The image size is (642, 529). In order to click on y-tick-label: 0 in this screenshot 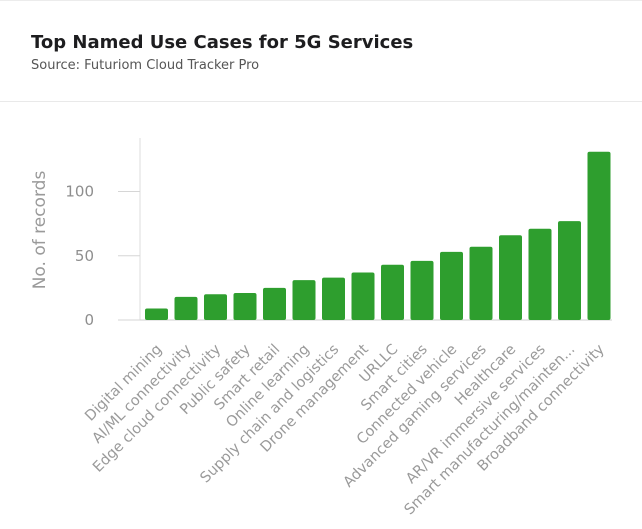, I will do `click(89, 320)`.